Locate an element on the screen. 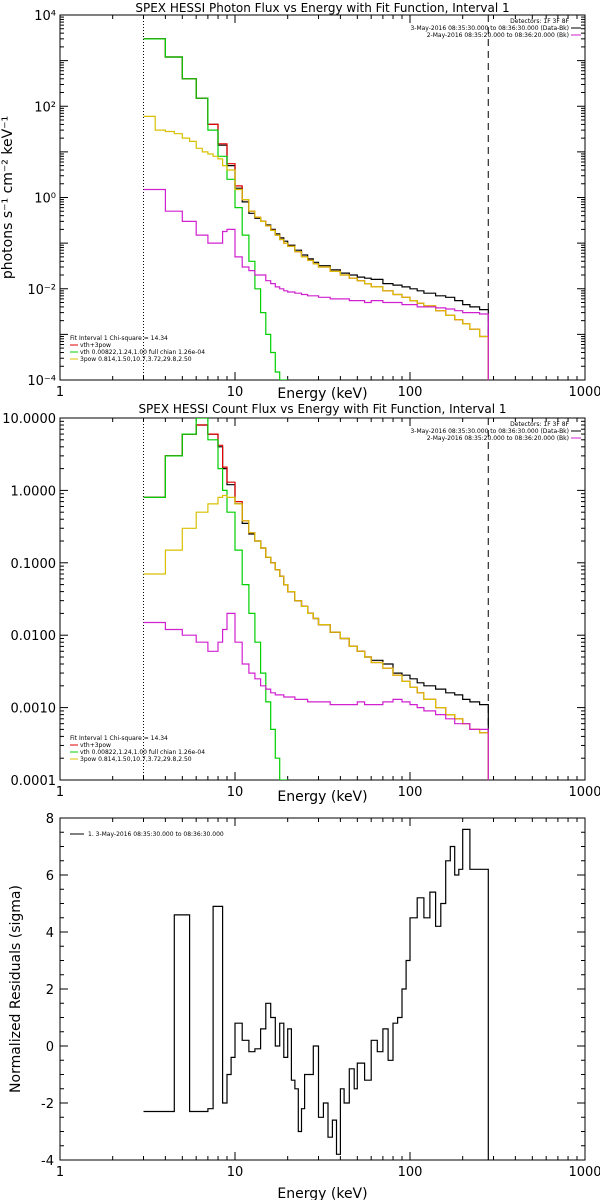 Image resolution: width=600 pixels, height=1200 pixels. y-axis-label: photons s⁻¹ cm⁻² keV⁻¹ is located at coordinates (8, 197).